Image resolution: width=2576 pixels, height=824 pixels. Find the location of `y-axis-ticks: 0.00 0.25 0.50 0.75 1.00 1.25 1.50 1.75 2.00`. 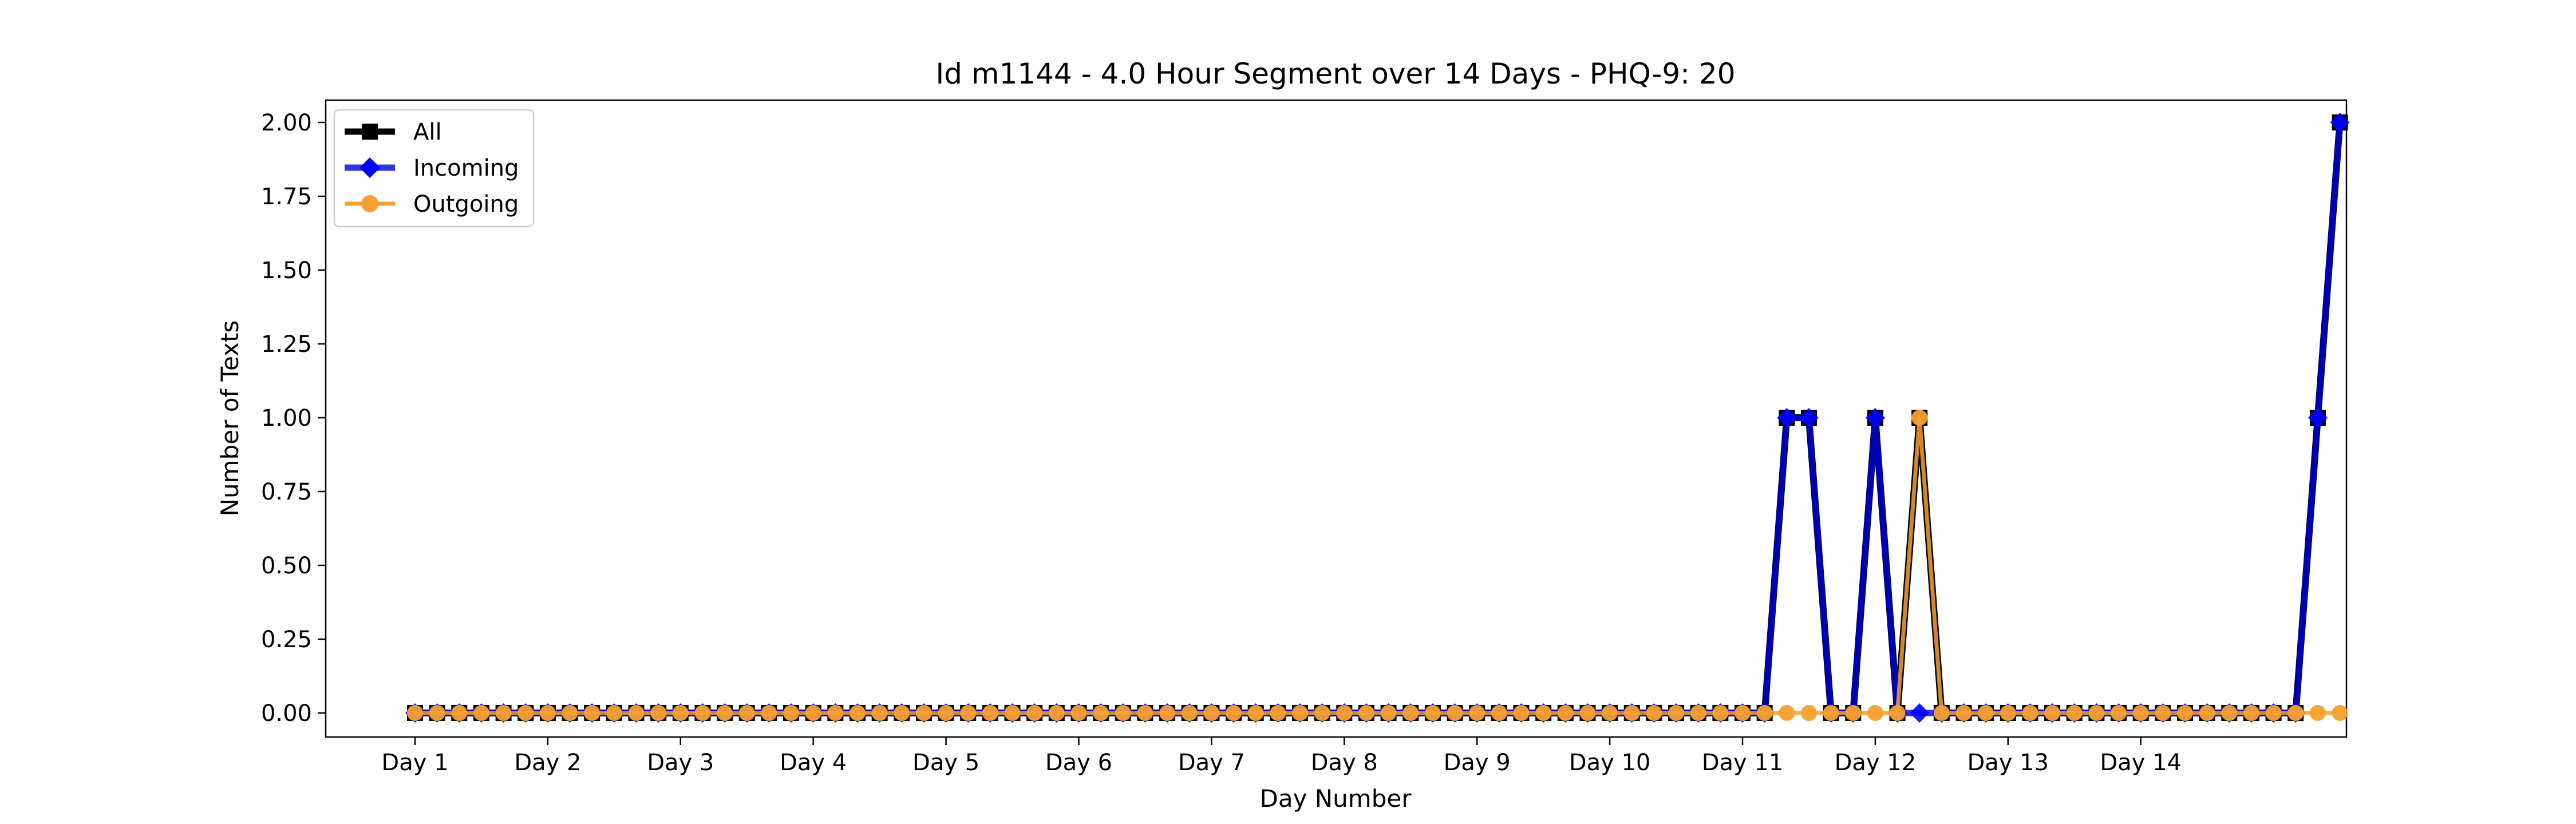

y-axis-ticks: 0.00 0.25 0.50 0.75 1.00 1.25 1.50 1.75 2.00 is located at coordinates (293, 418).